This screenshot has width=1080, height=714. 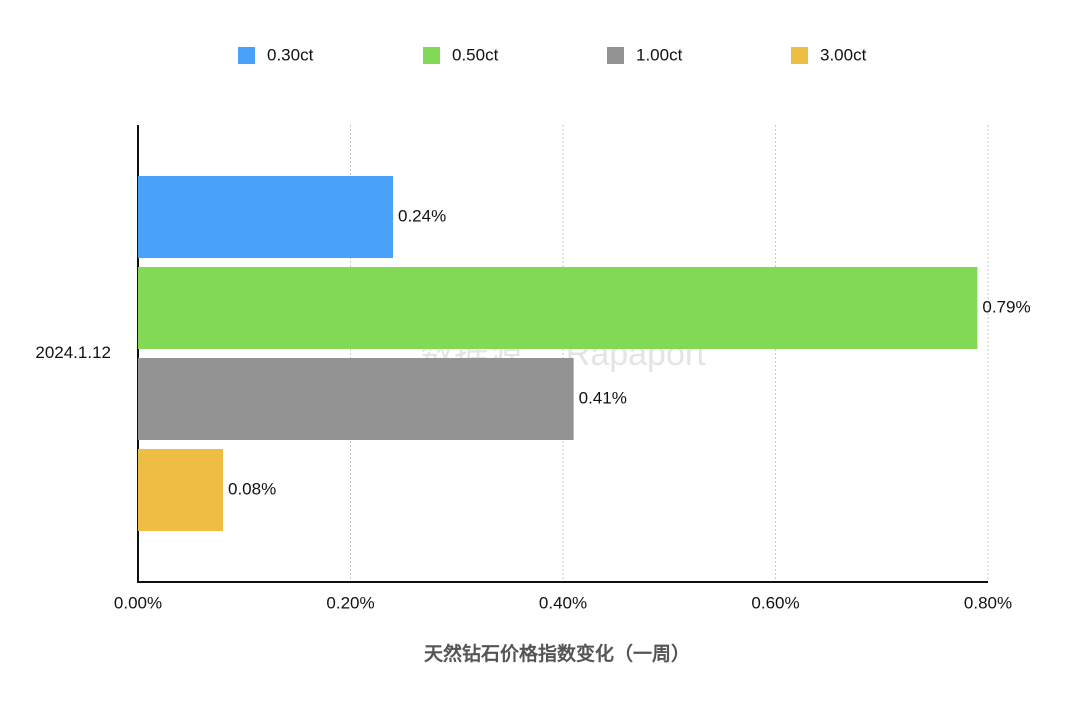 I want to click on x-axis-title: 天然钻石价格指数变化（一周）, so click(x=557, y=653).